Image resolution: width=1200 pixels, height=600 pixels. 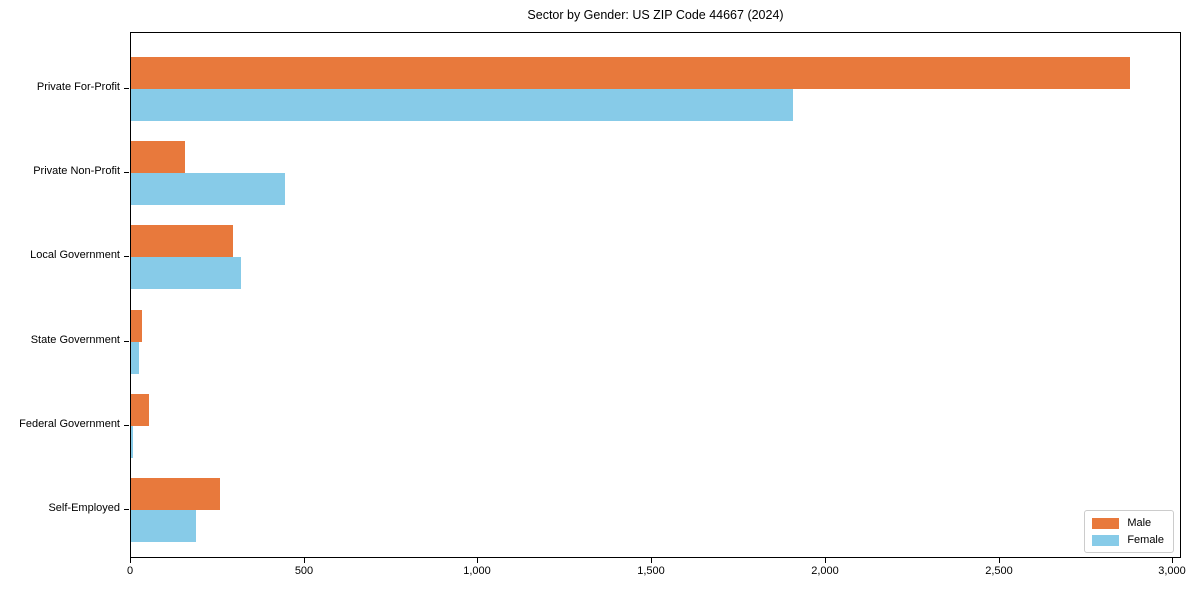 What do you see at coordinates (126, 425) in the screenshot?
I see `ytick-mark-federal-government` at bounding box center [126, 425].